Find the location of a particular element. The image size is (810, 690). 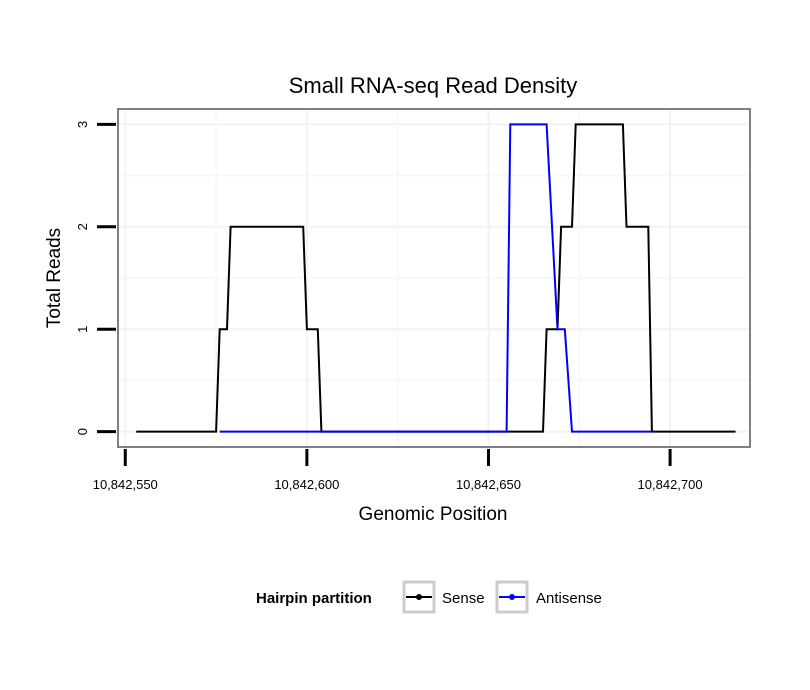

y-tick-label: 2 is located at coordinates (82, 226).